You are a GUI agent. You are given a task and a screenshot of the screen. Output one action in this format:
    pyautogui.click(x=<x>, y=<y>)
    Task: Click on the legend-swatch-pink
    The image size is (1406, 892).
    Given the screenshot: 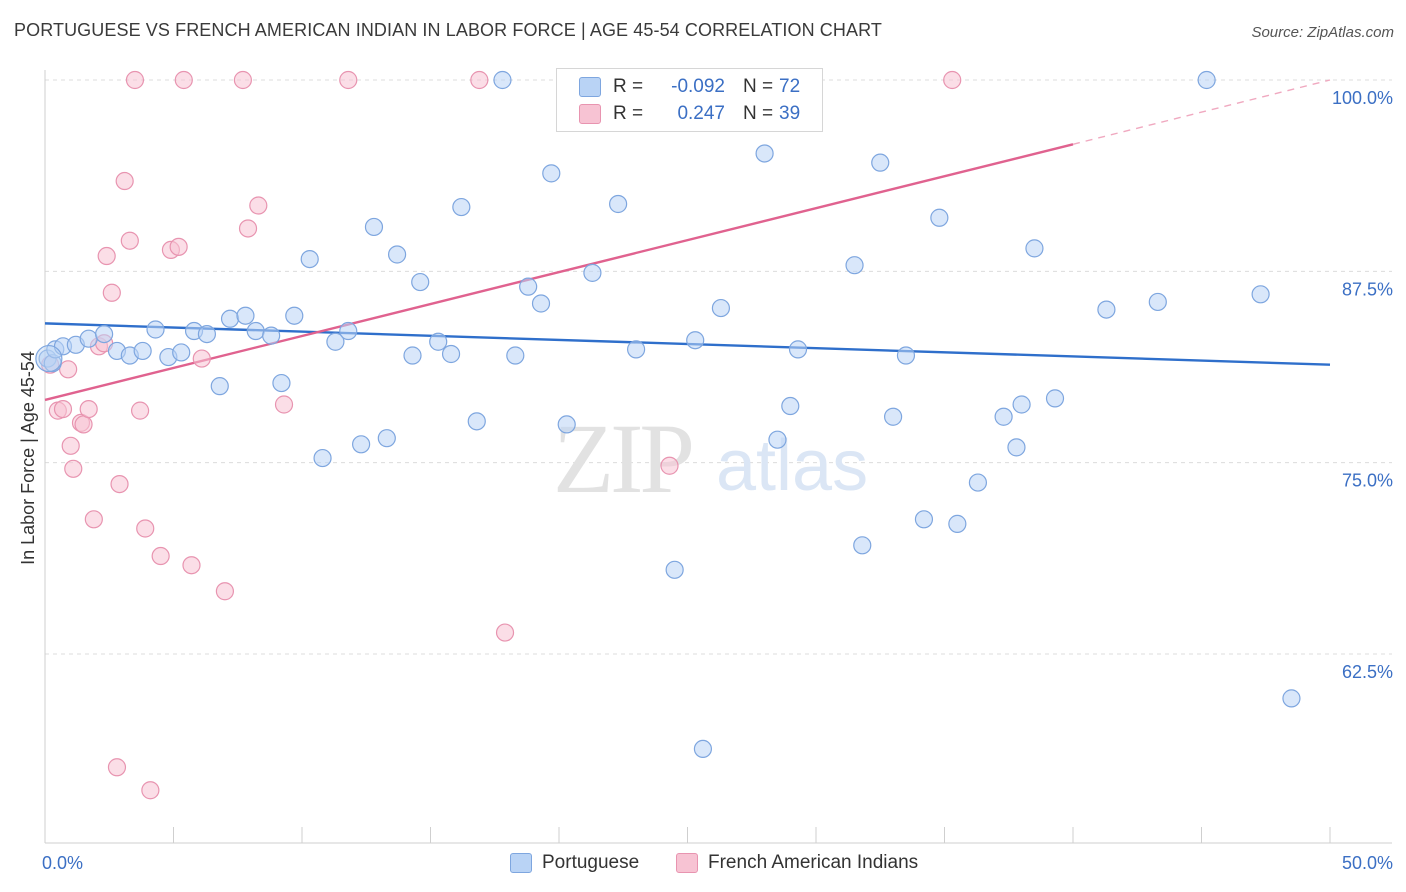 What is the action you would take?
    pyautogui.click(x=590, y=114)
    